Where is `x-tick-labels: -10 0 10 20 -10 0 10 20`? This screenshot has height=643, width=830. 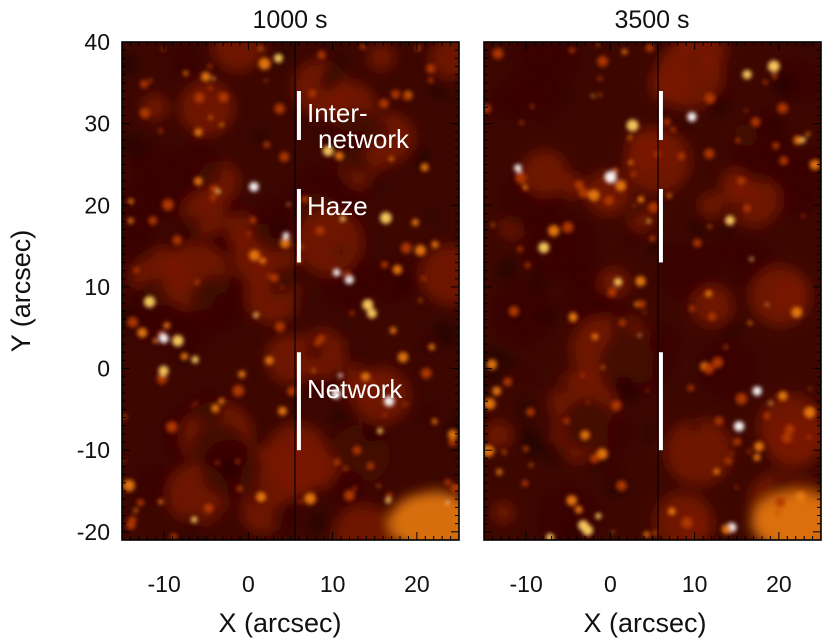
x-tick-labels: -10 0 10 20 -10 0 10 20 is located at coordinates (470, 584).